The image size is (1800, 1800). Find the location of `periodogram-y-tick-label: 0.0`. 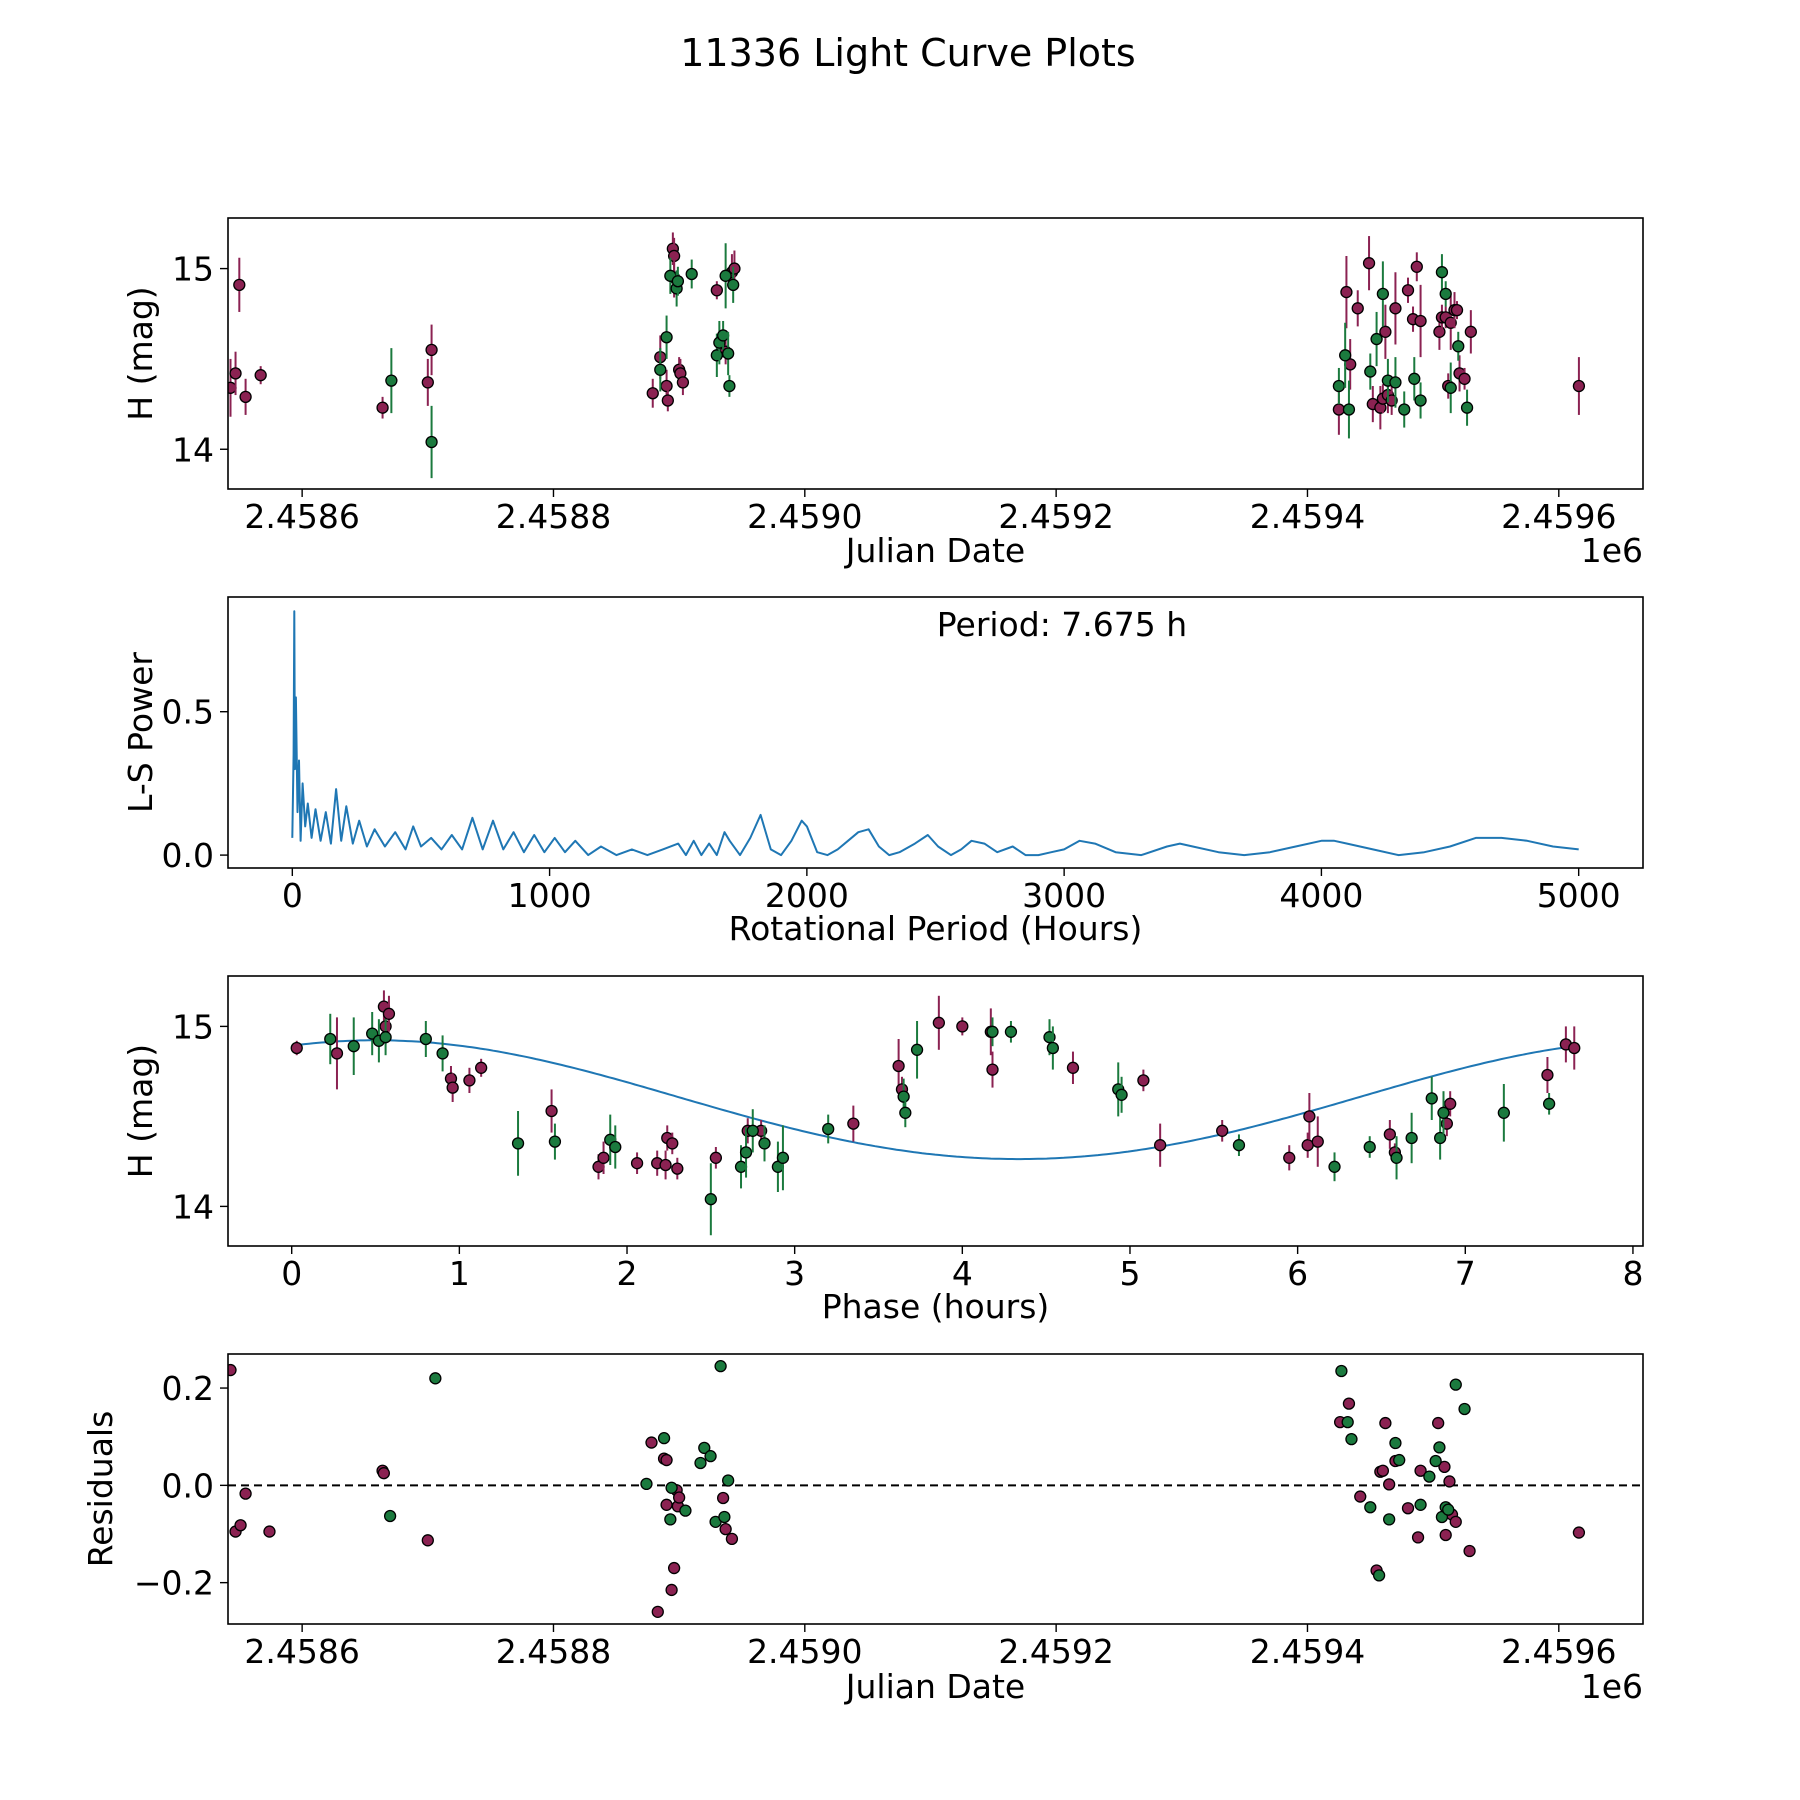

periodogram-y-tick-label: 0.0 is located at coordinates (188, 855).